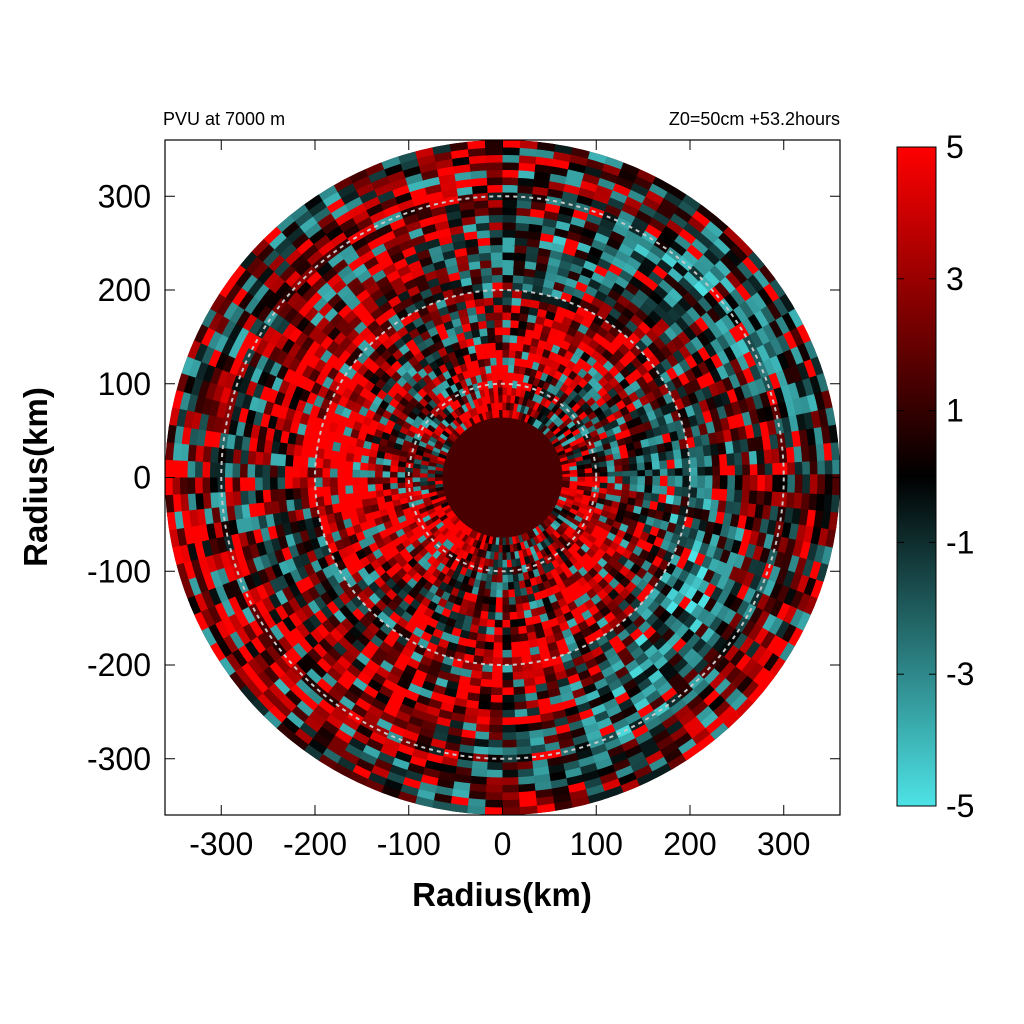 The height and width of the screenshot is (1024, 1024). I want to click on colorbar-tick-label: -5, so click(960, 806).